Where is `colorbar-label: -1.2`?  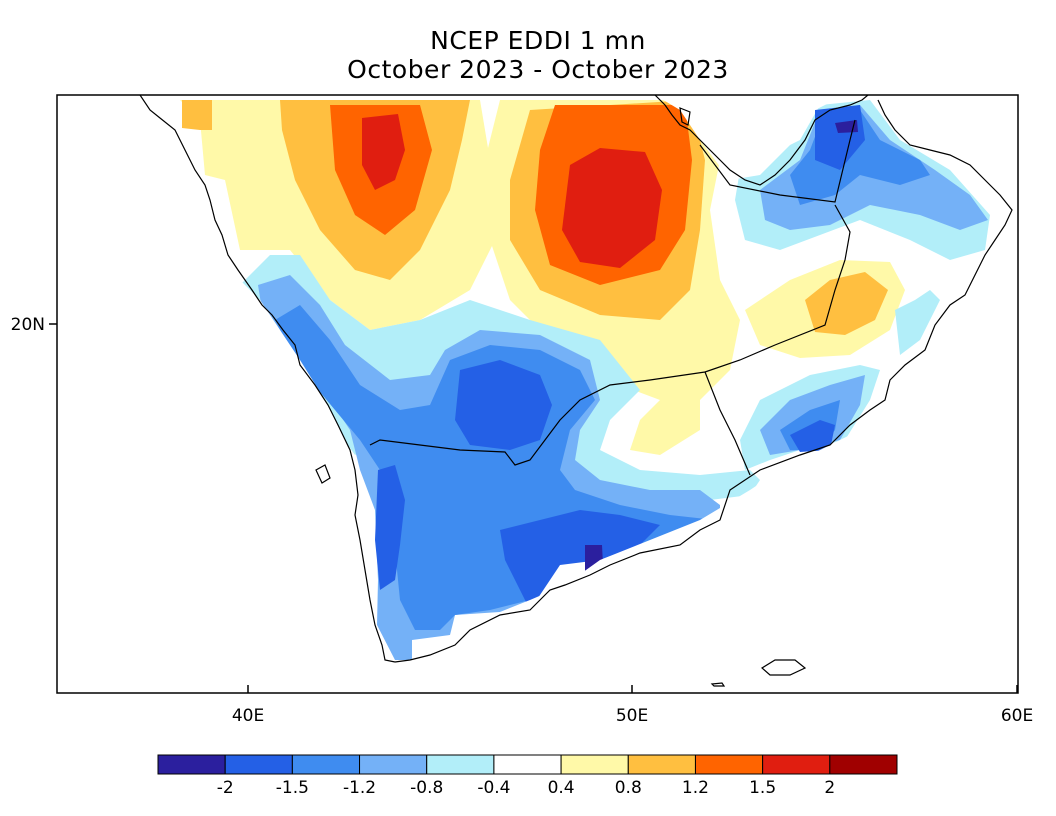 colorbar-label: -1.2 is located at coordinates (359, 788).